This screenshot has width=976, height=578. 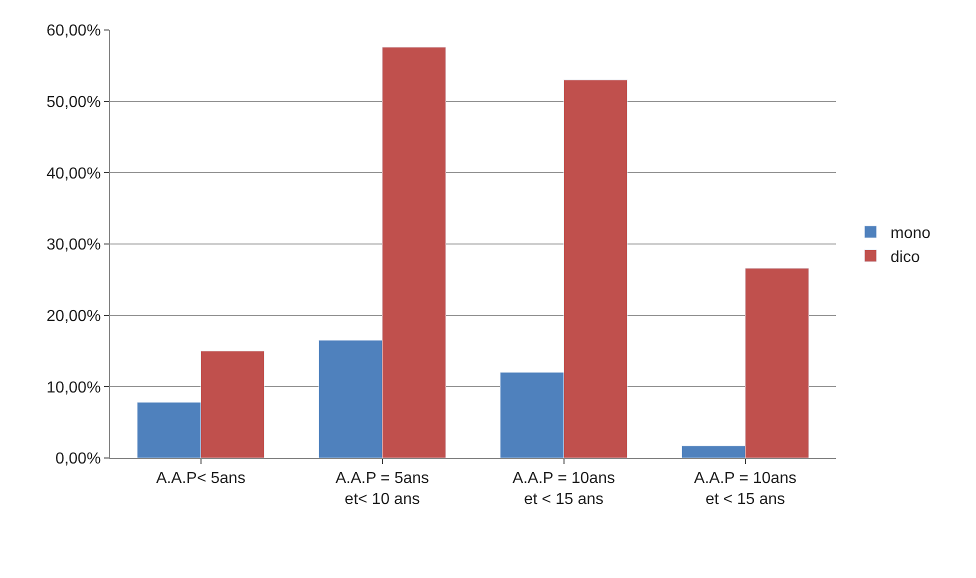 I want to click on legend-label: mono, so click(x=910, y=233).